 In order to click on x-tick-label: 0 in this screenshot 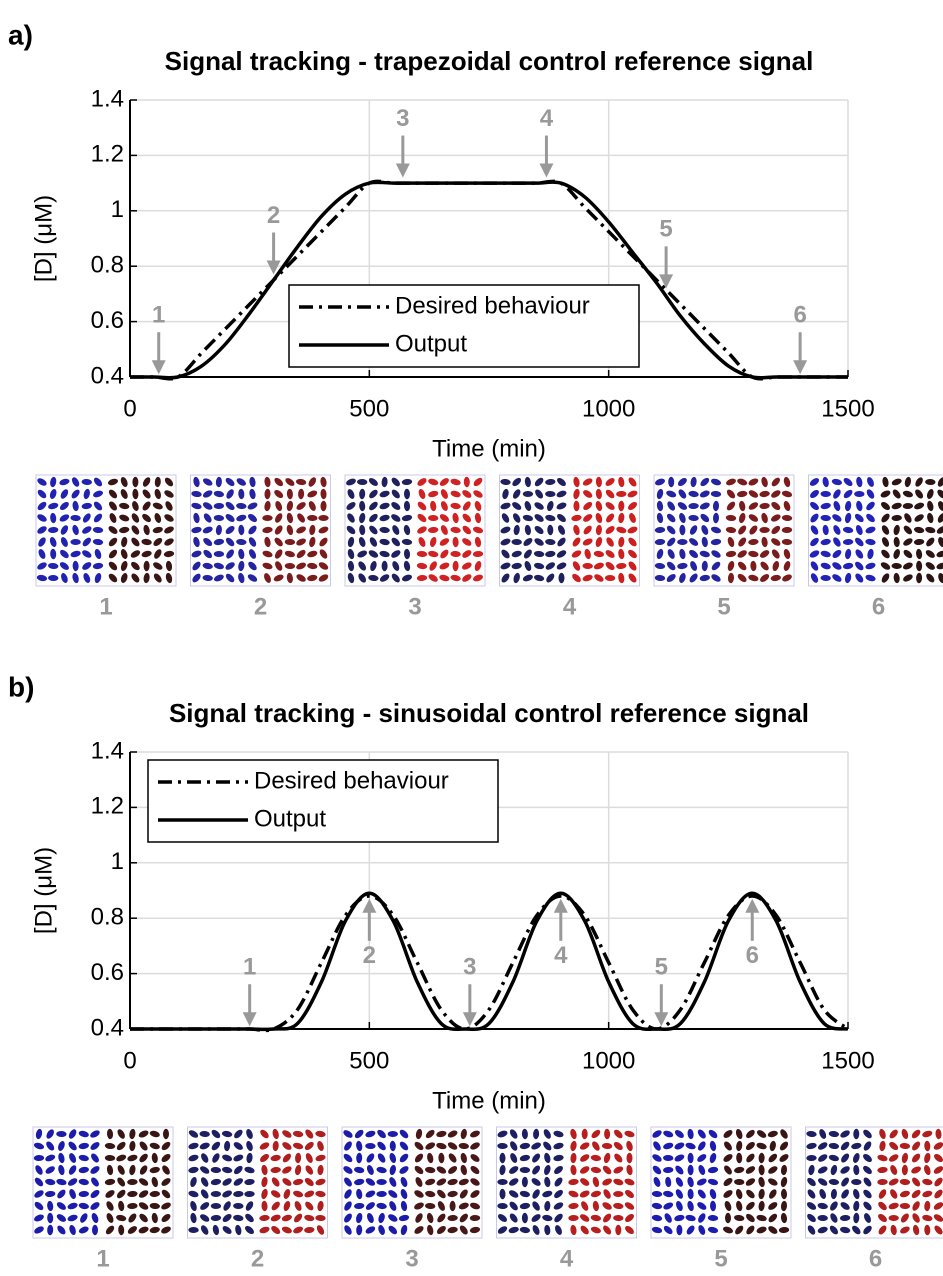, I will do `click(129, 408)`.